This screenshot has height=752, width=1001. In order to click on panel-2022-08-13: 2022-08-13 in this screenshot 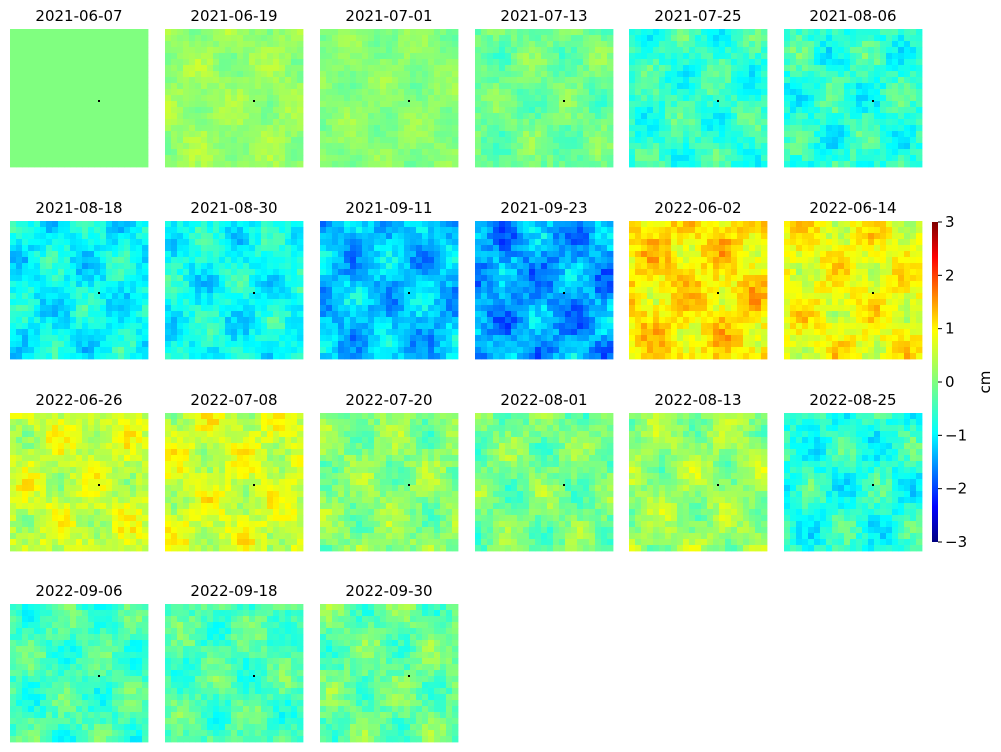, I will do `click(698, 471)`.